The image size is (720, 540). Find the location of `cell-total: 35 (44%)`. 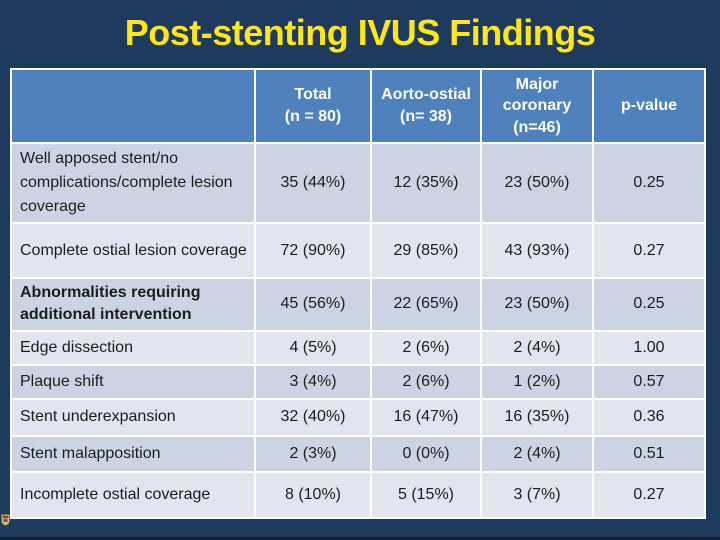

cell-total: 35 (44%) is located at coordinates (313, 183).